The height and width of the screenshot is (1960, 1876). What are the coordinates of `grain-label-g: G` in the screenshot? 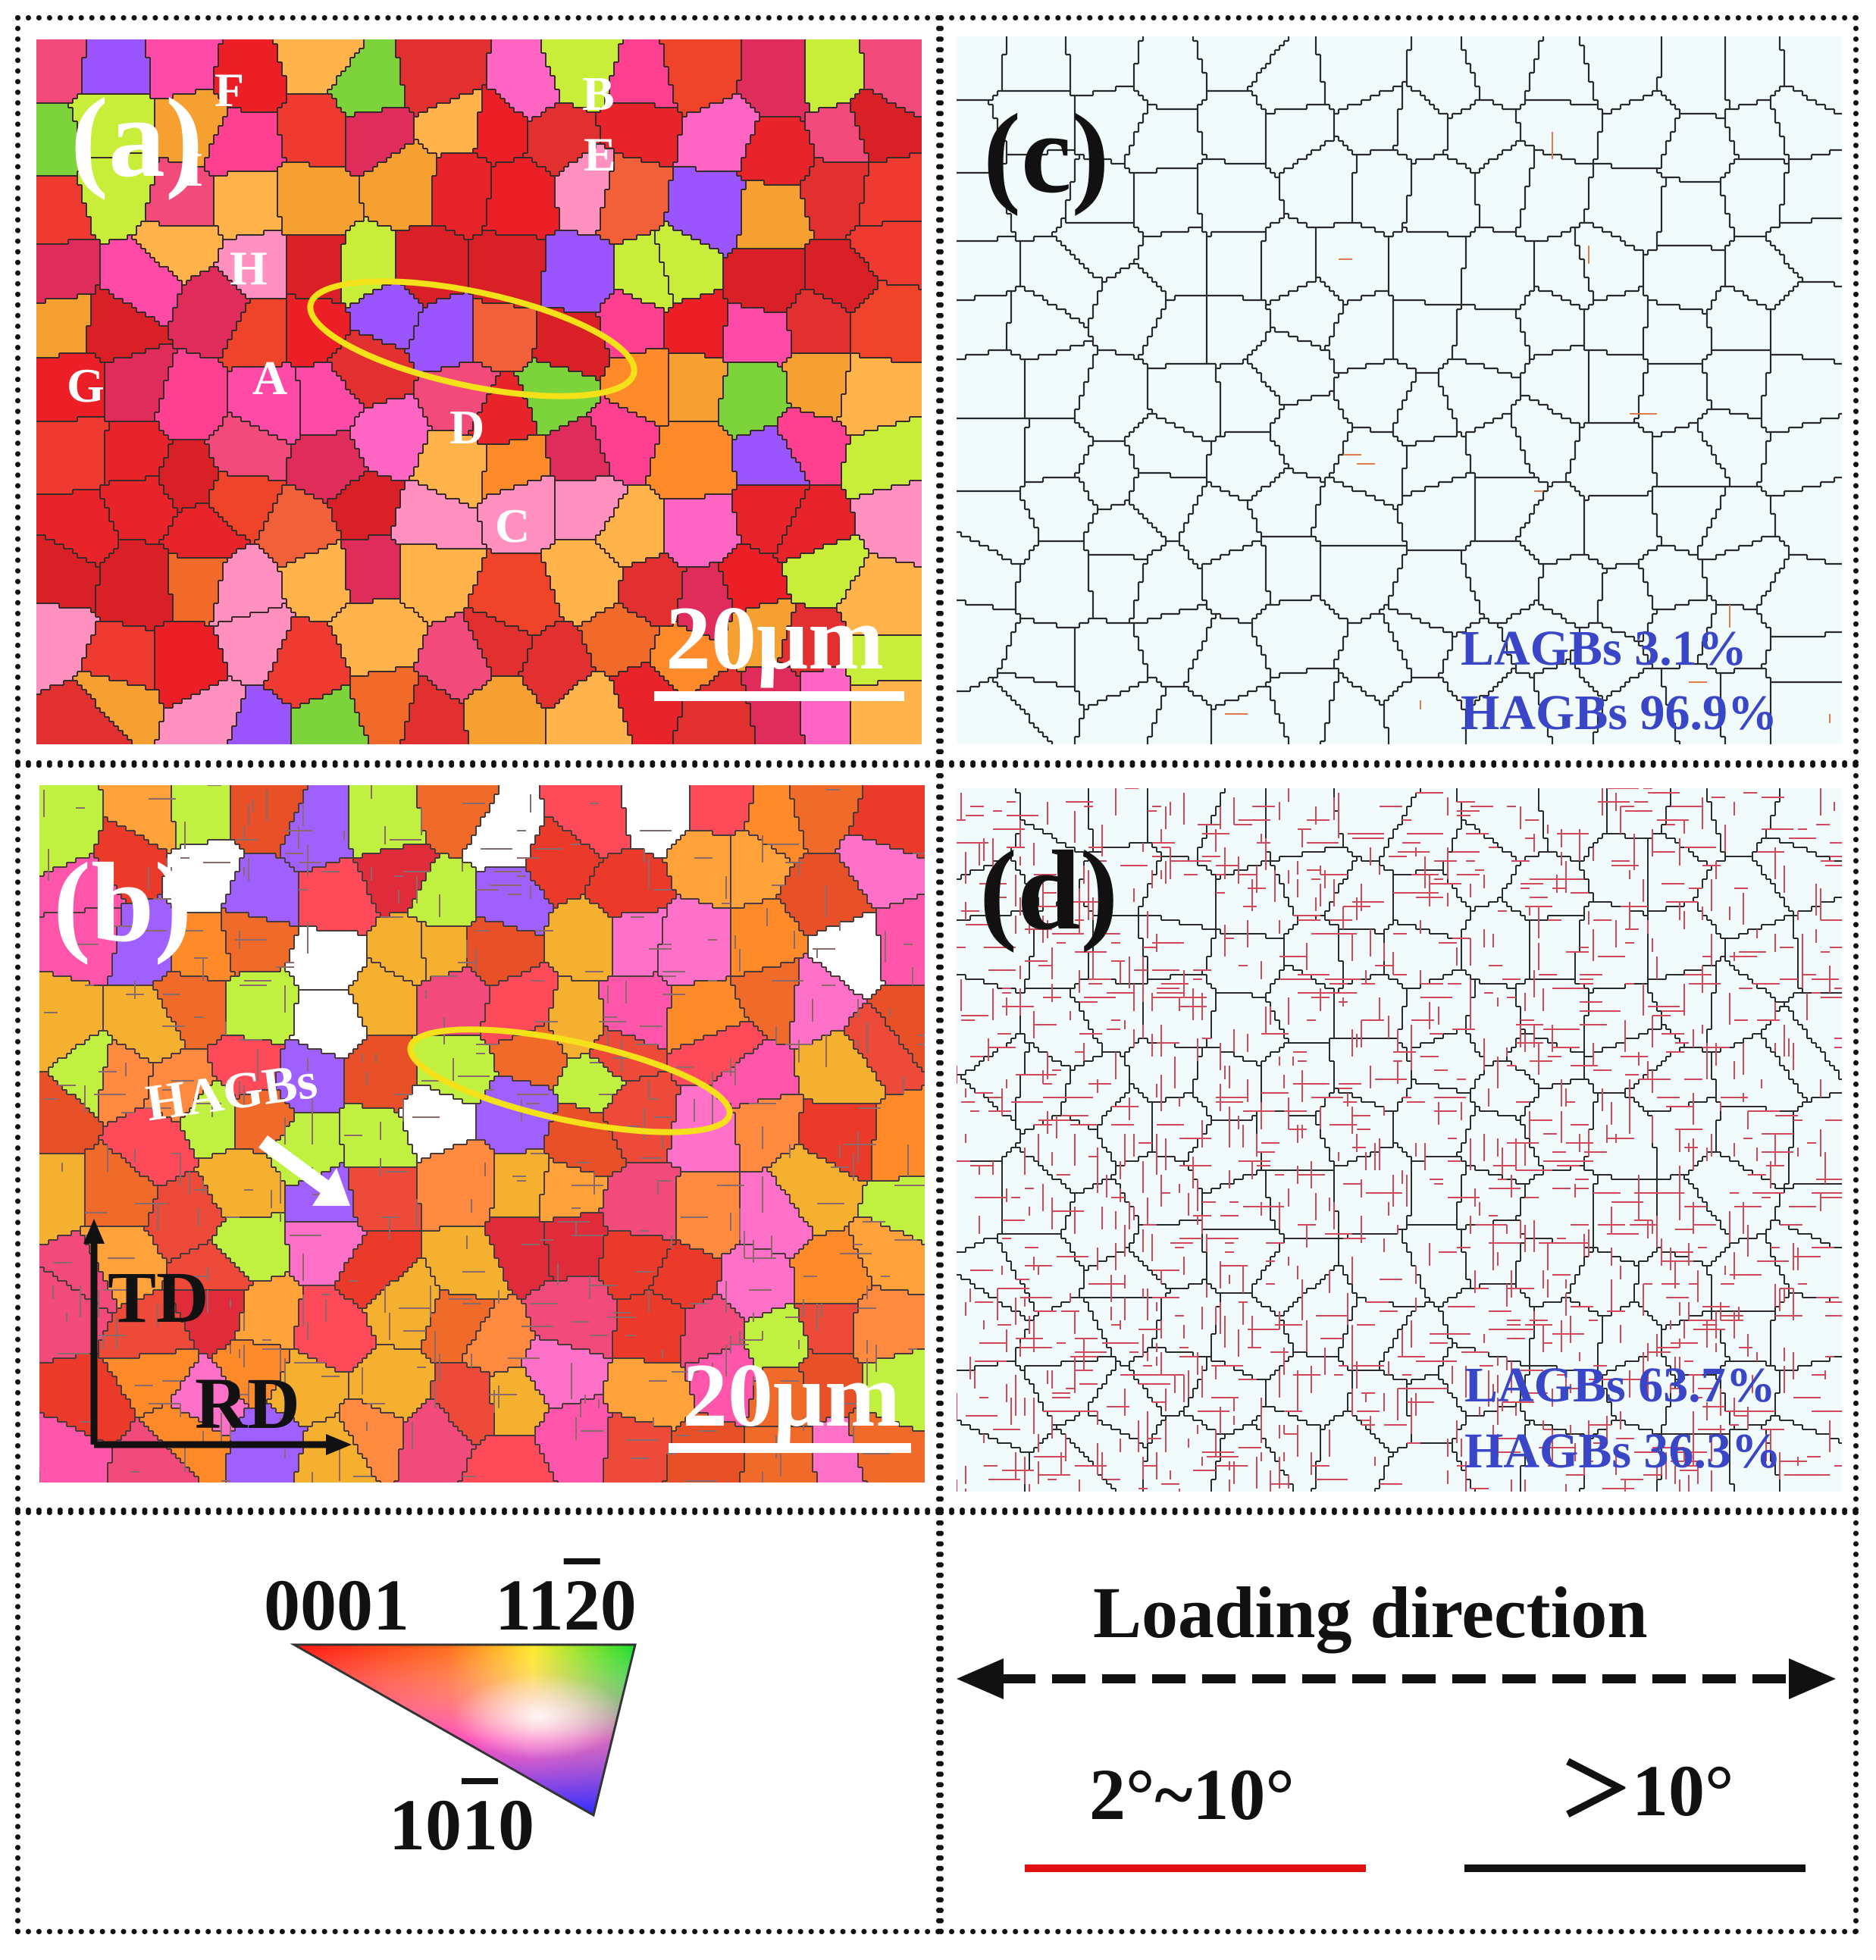 It's located at (86, 386).